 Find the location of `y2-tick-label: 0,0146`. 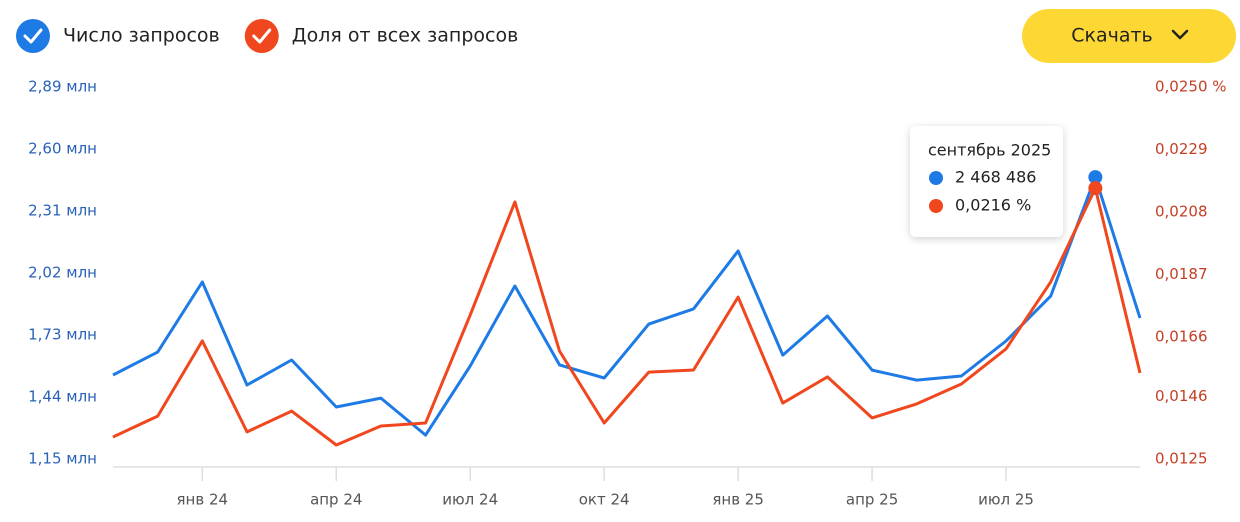

y2-tick-label: 0,0146 is located at coordinates (1181, 396).